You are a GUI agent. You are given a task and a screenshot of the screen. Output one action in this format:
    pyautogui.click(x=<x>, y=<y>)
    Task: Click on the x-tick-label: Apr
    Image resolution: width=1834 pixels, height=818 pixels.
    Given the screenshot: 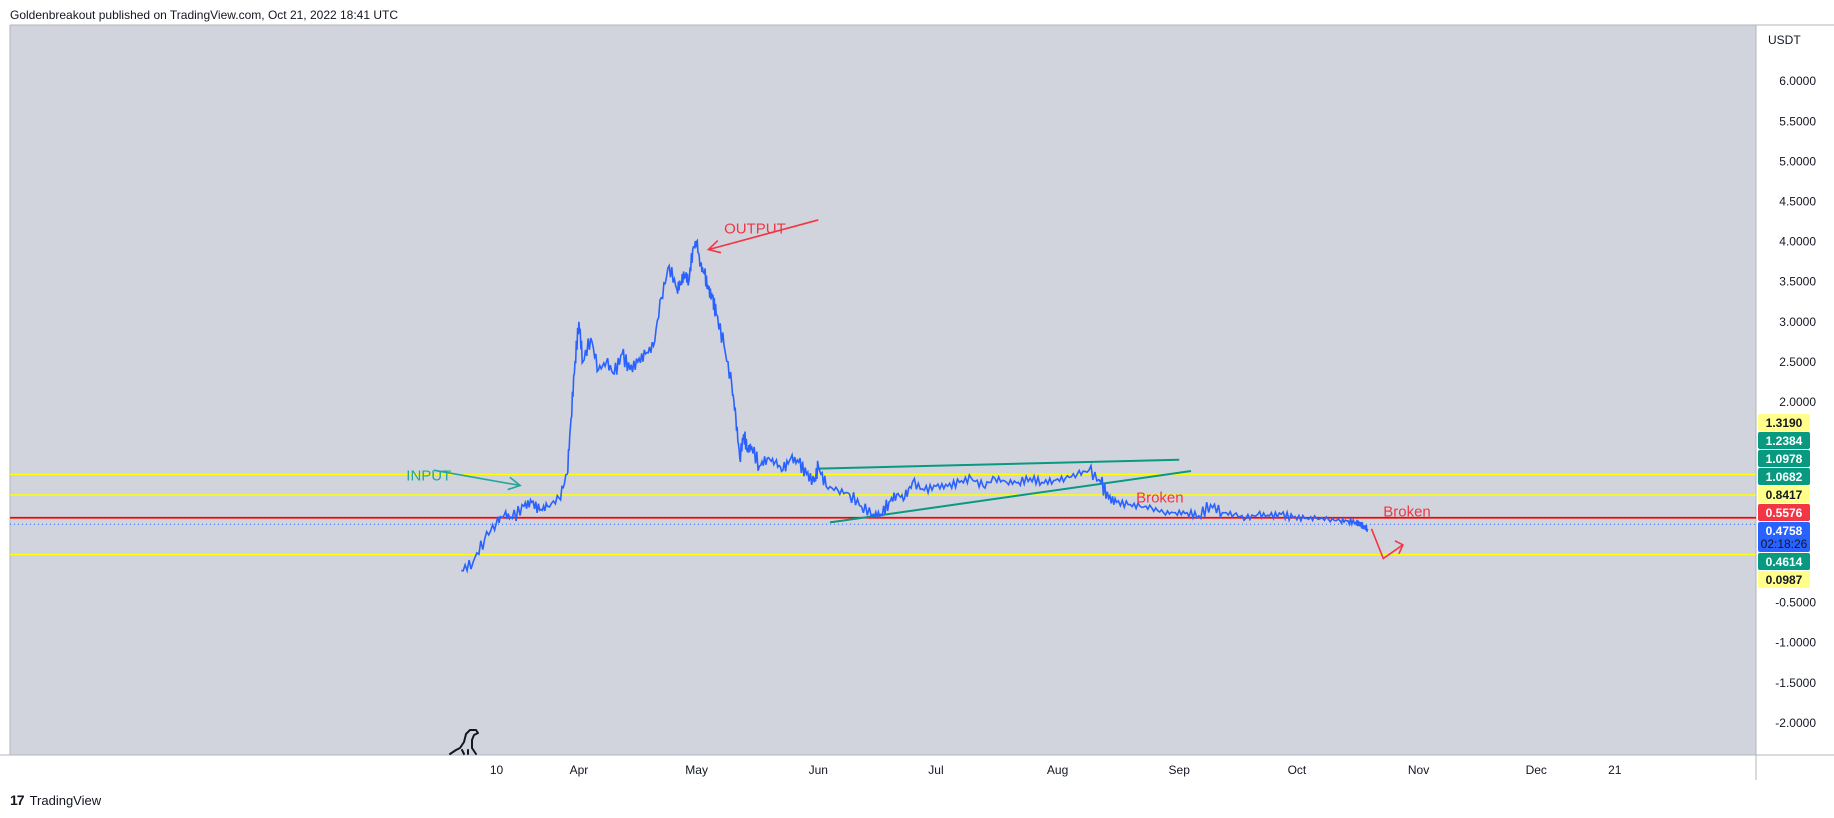 What is the action you would take?
    pyautogui.click(x=579, y=770)
    